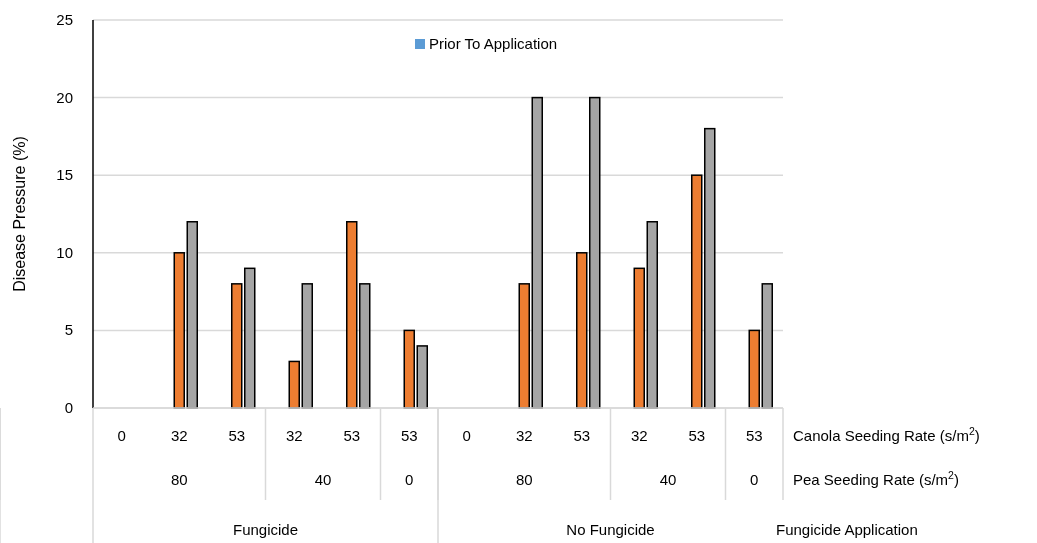 The height and width of the screenshot is (543, 1037). I want to click on text: Canola Seeding Rate (s/m$^{2}$), so click(886, 434).